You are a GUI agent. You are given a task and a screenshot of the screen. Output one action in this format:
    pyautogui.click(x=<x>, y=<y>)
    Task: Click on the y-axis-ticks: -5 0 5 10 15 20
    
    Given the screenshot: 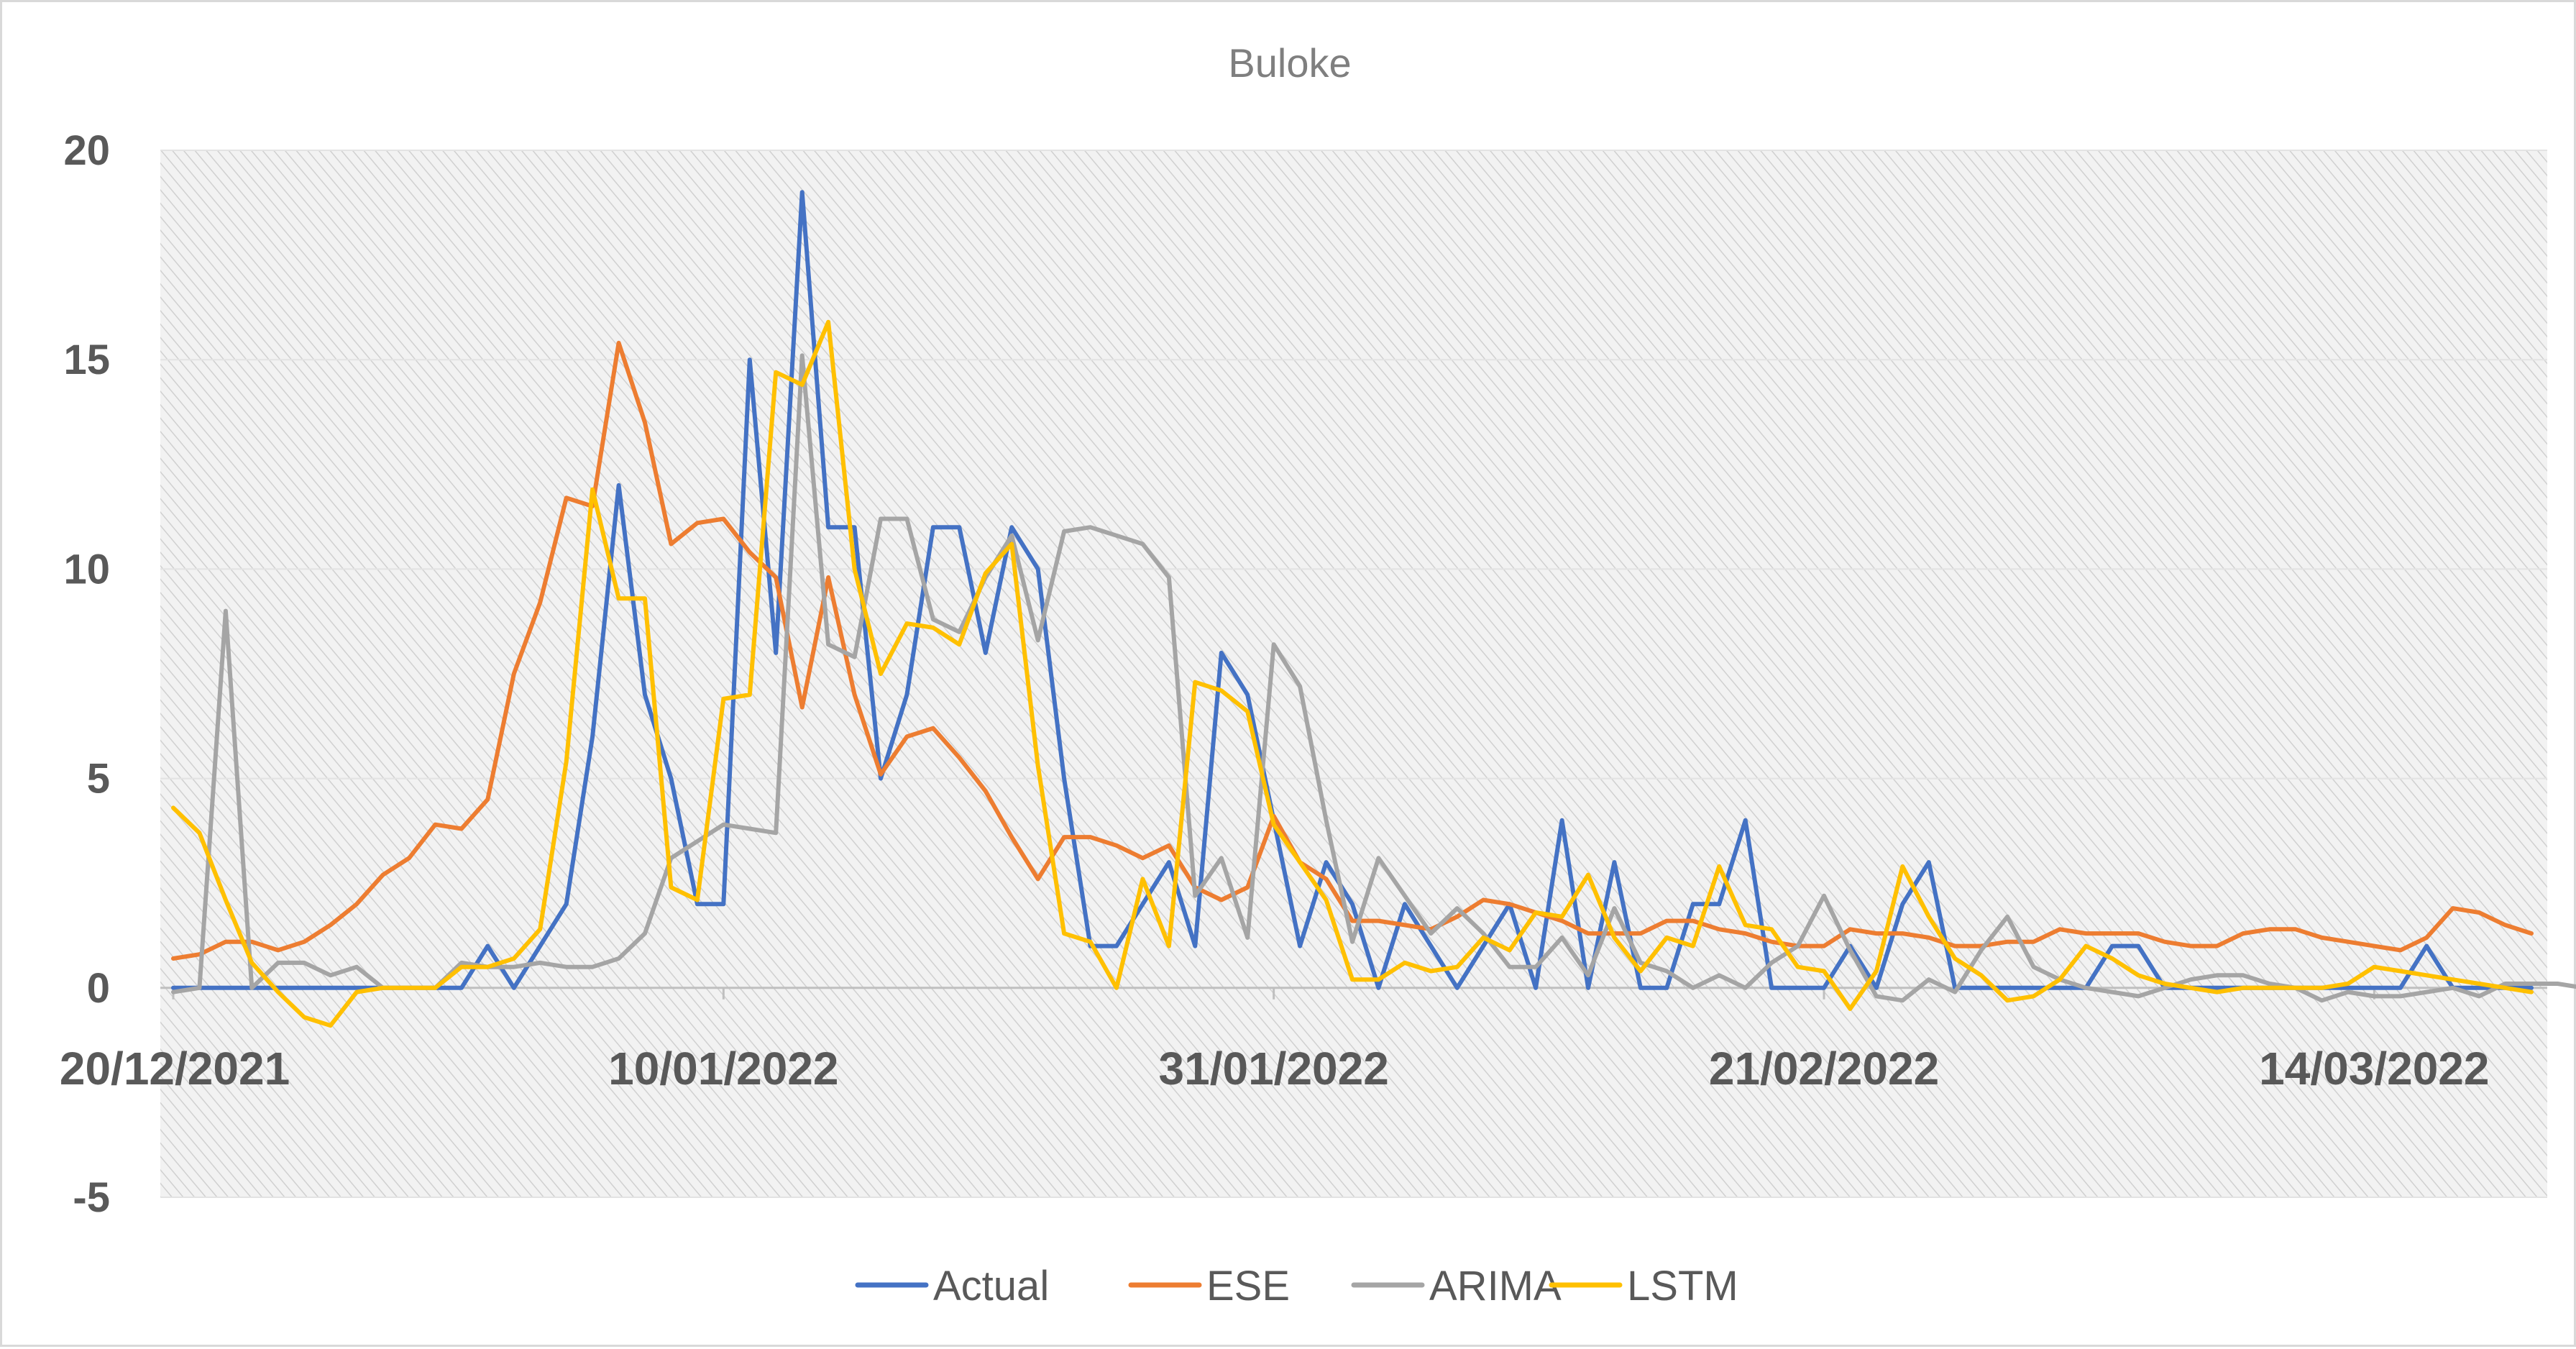 What is the action you would take?
    pyautogui.click(x=86, y=674)
    